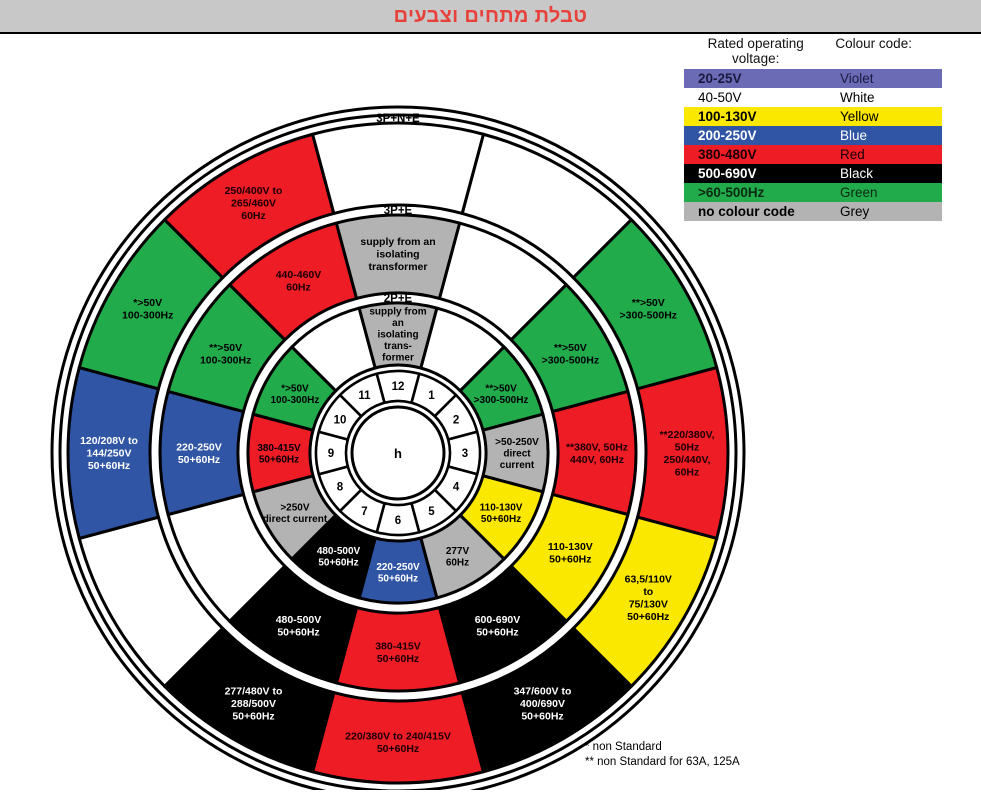 Image resolution: width=981 pixels, height=800 pixels. What do you see at coordinates (859, 116) in the screenshot?
I see `legend-colour-name: Yellow` at bounding box center [859, 116].